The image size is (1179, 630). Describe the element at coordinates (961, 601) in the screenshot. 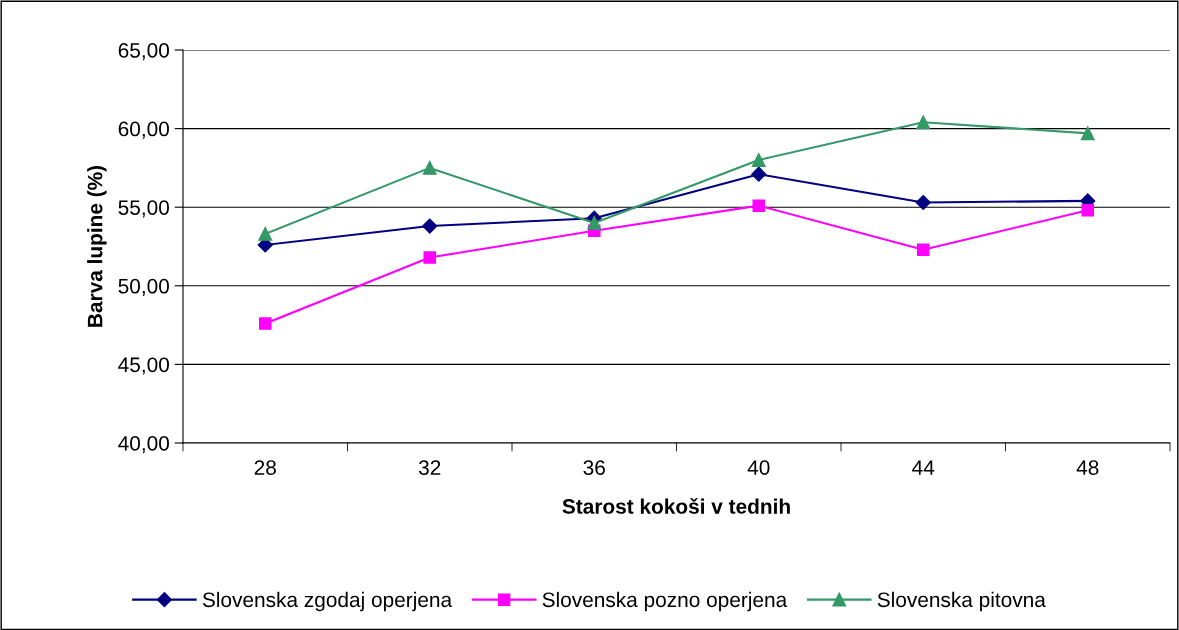

I see `legend-label: Slovenska pitovna` at that location.